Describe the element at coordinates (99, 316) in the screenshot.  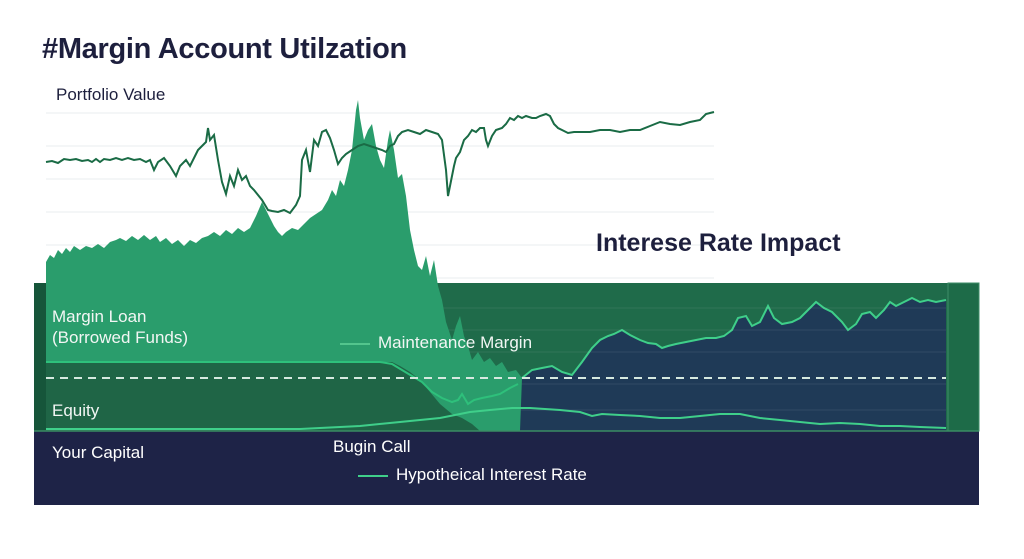
I see `margin-loan-label-line1: Margin Loan` at that location.